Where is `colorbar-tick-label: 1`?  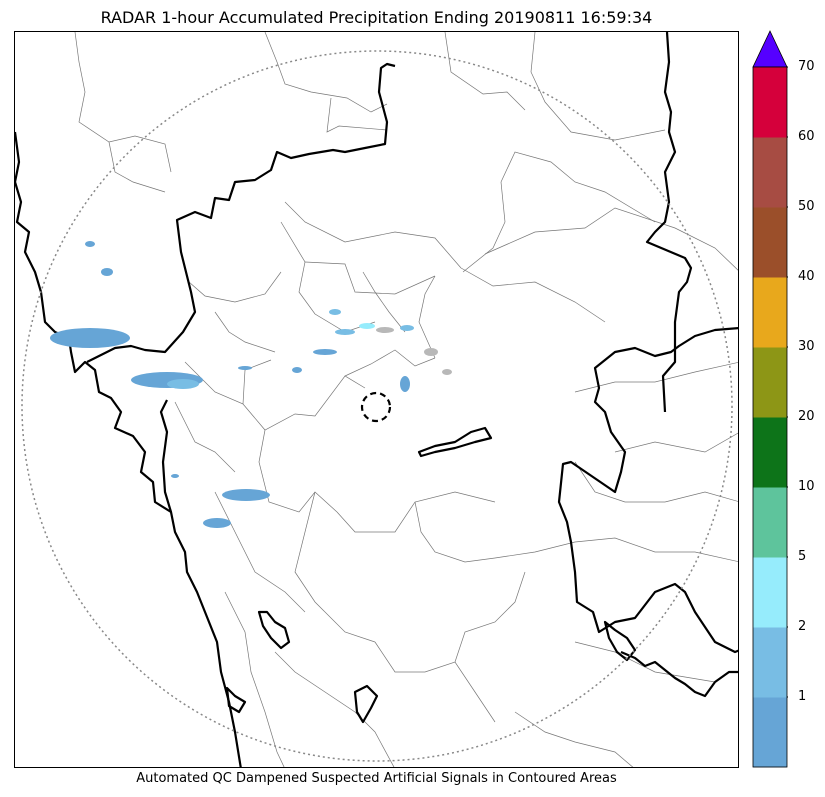
colorbar-tick-label: 1 is located at coordinates (802, 696).